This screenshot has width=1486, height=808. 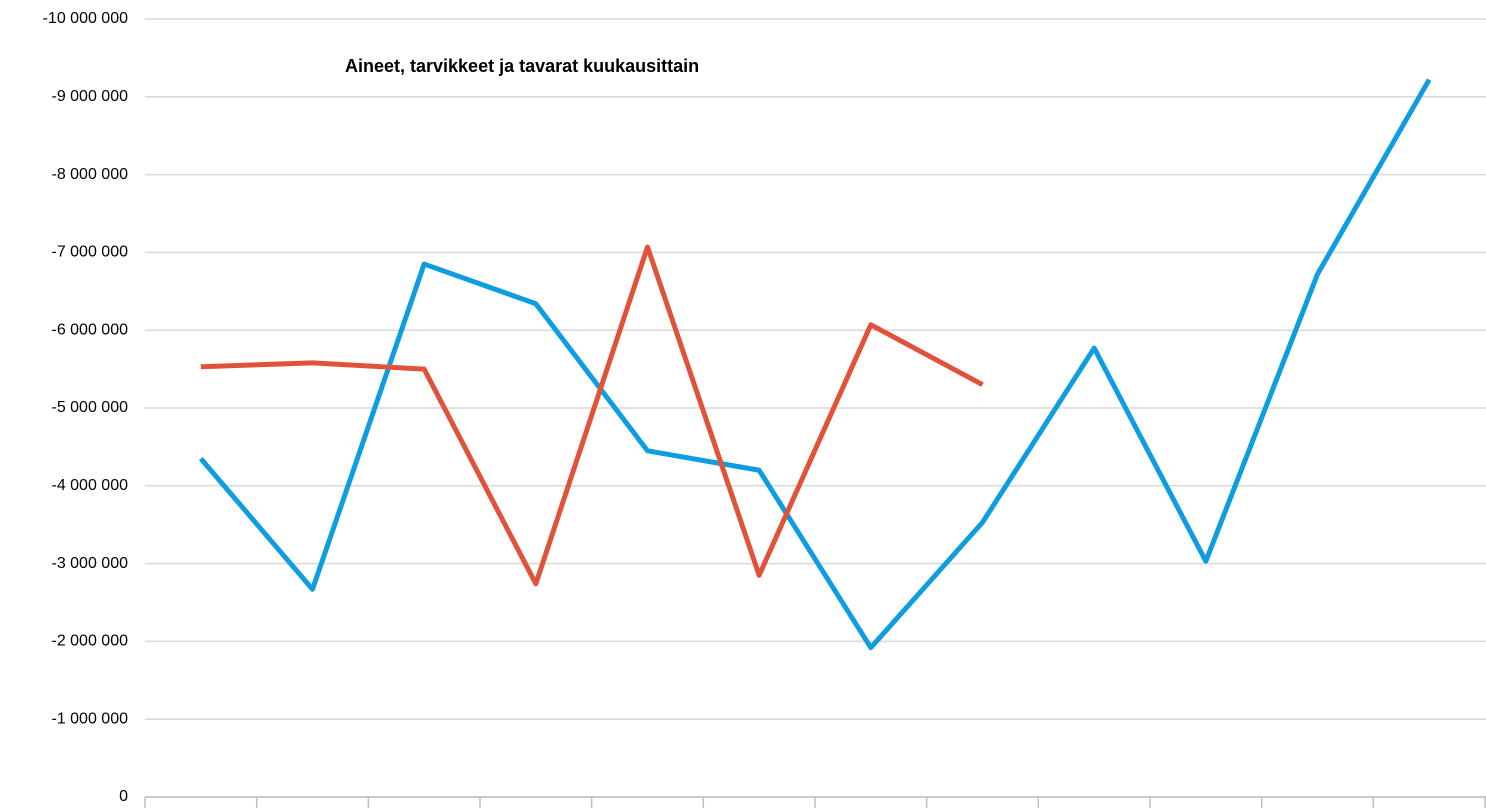 I want to click on y-tick-label: -8 000 000, so click(x=89, y=174).